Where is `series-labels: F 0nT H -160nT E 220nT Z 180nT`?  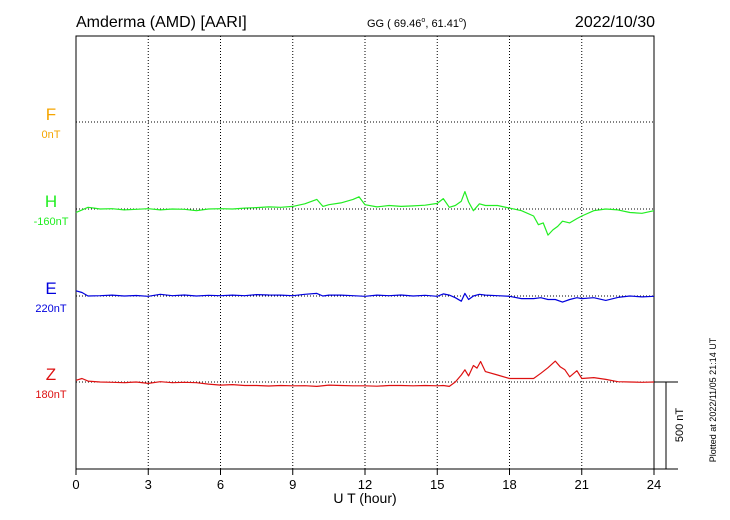
series-labels: F 0nT H -160nT E 220nT Z 180nT is located at coordinates (51, 253).